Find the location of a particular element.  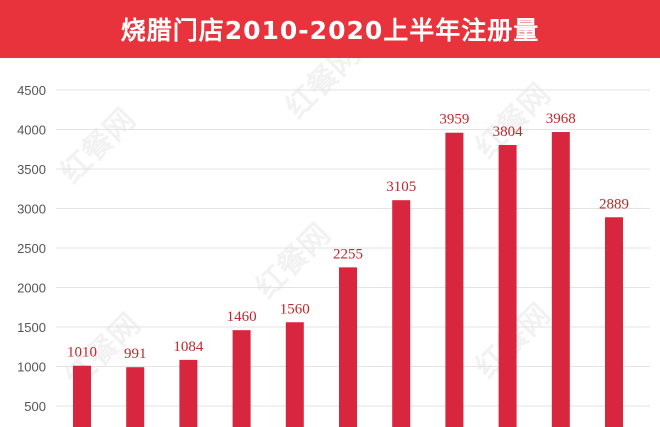

title-bar: 烧腊门店2010-2020上半年注册量 is located at coordinates (330, 29).